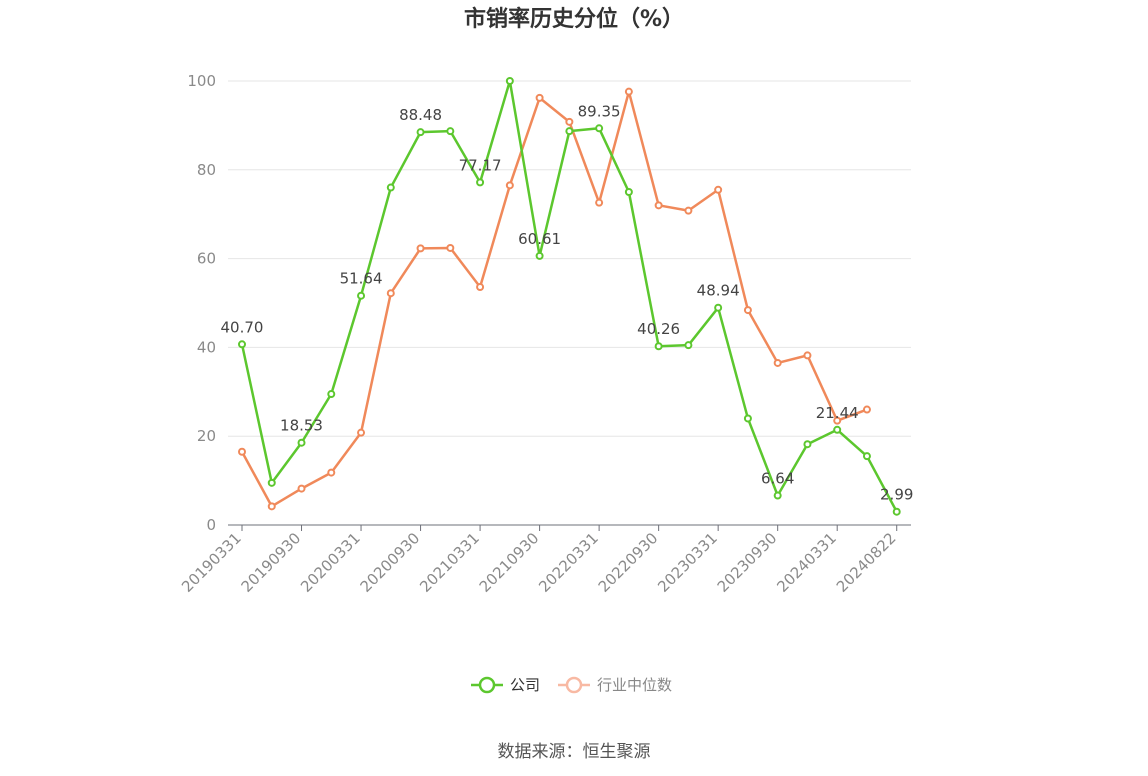  Describe the element at coordinates (390, 562) in the screenshot. I see `x-tick-label: 20200930` at that location.